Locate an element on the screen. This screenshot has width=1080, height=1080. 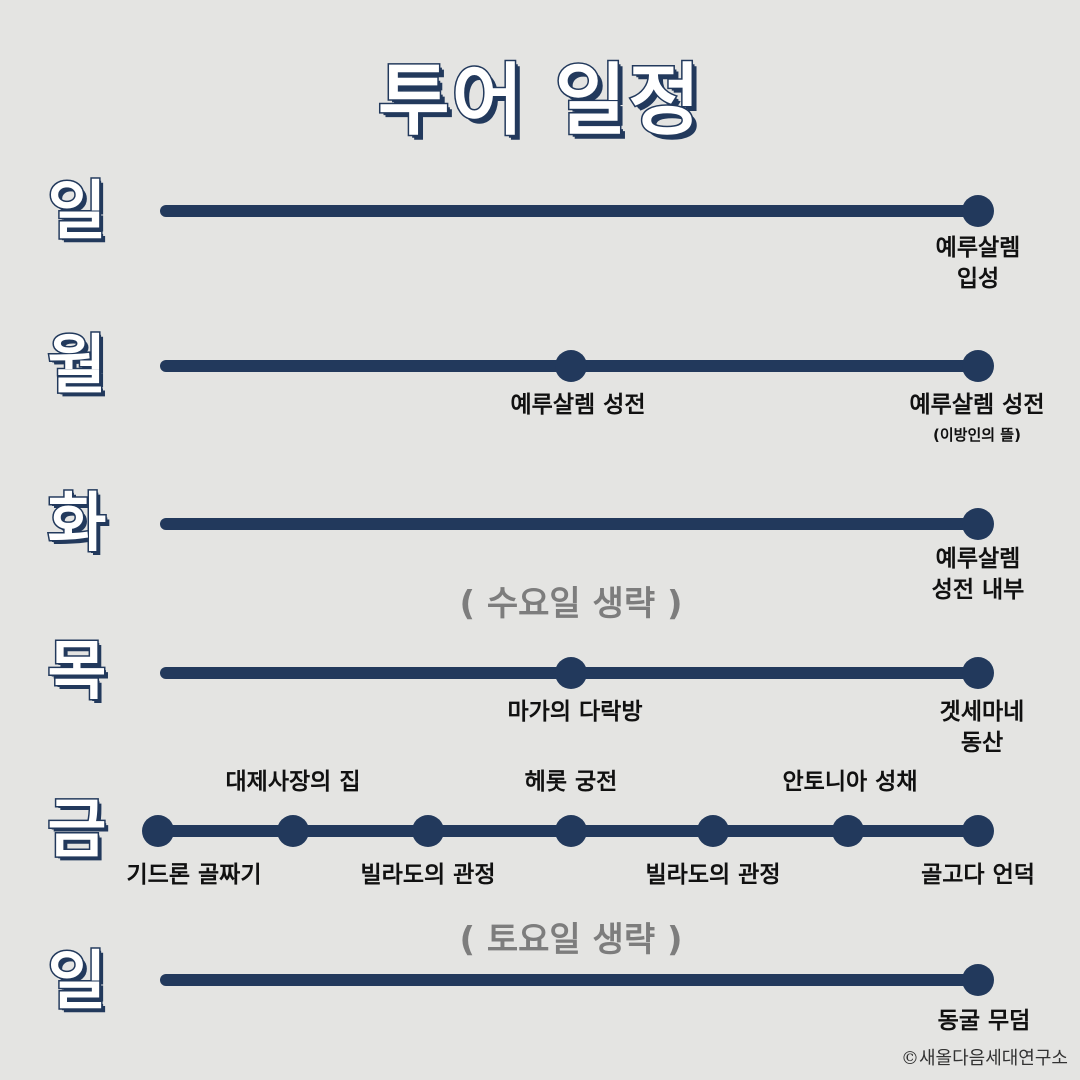
stop-label: 예루살렘 입성 is located at coordinates (978, 263).